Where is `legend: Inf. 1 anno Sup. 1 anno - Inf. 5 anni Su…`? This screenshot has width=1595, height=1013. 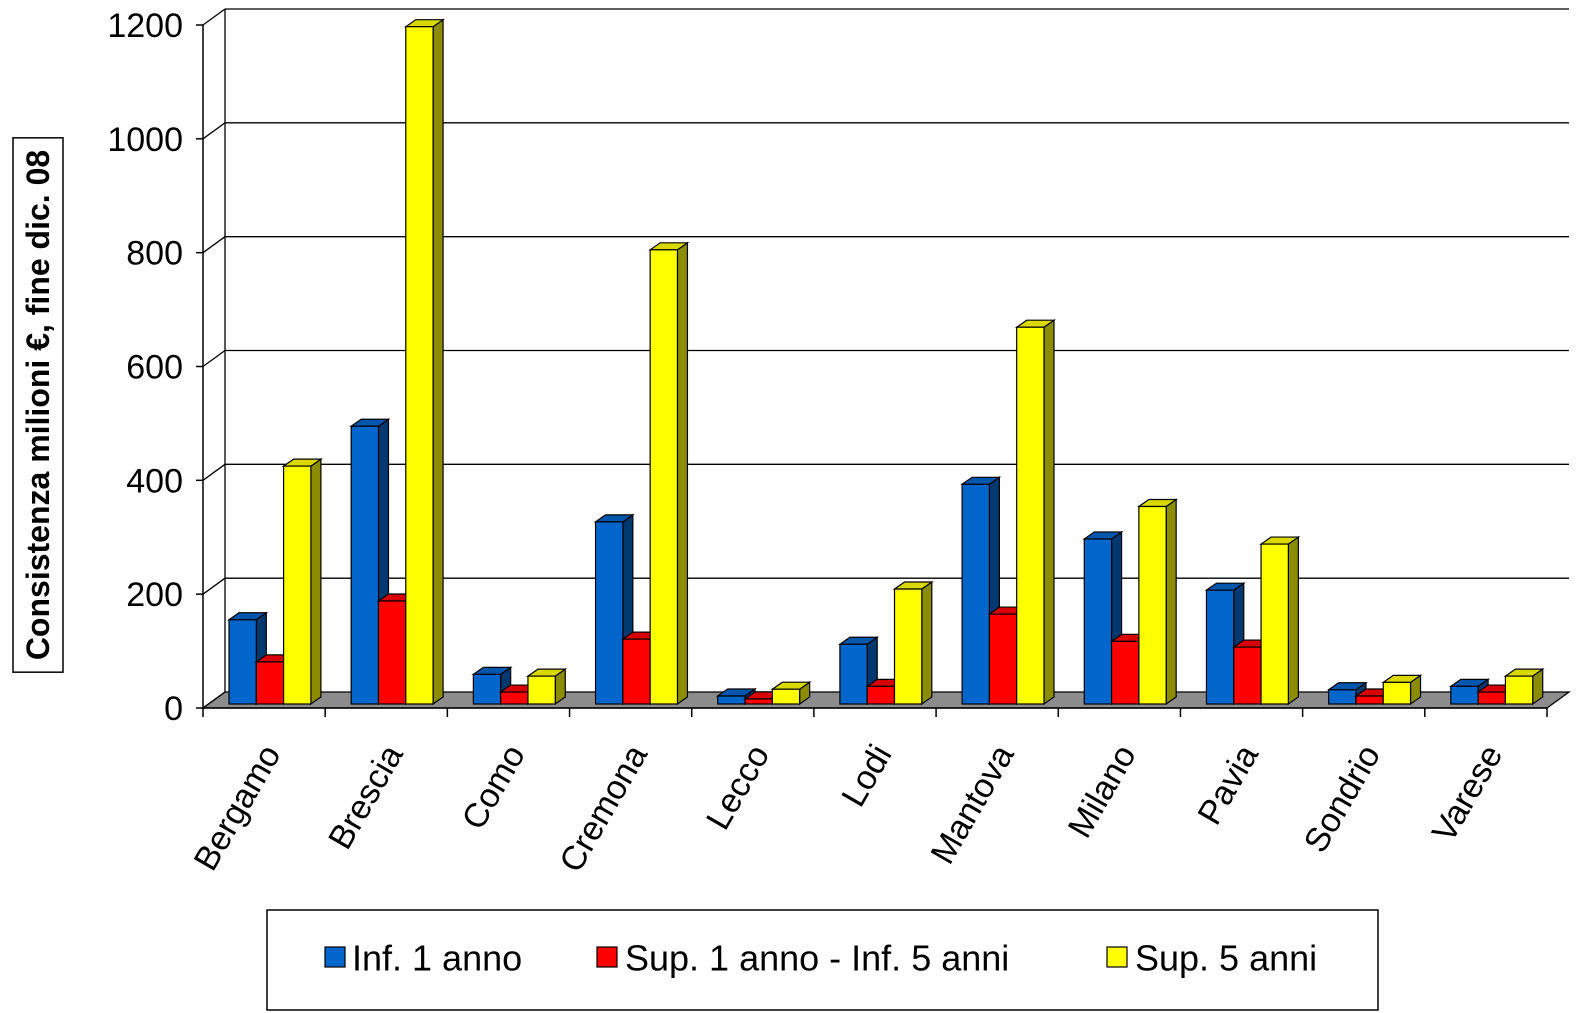
legend: Inf. 1 anno Sup. 1 anno - Inf. 5 anni Su… is located at coordinates (822, 960).